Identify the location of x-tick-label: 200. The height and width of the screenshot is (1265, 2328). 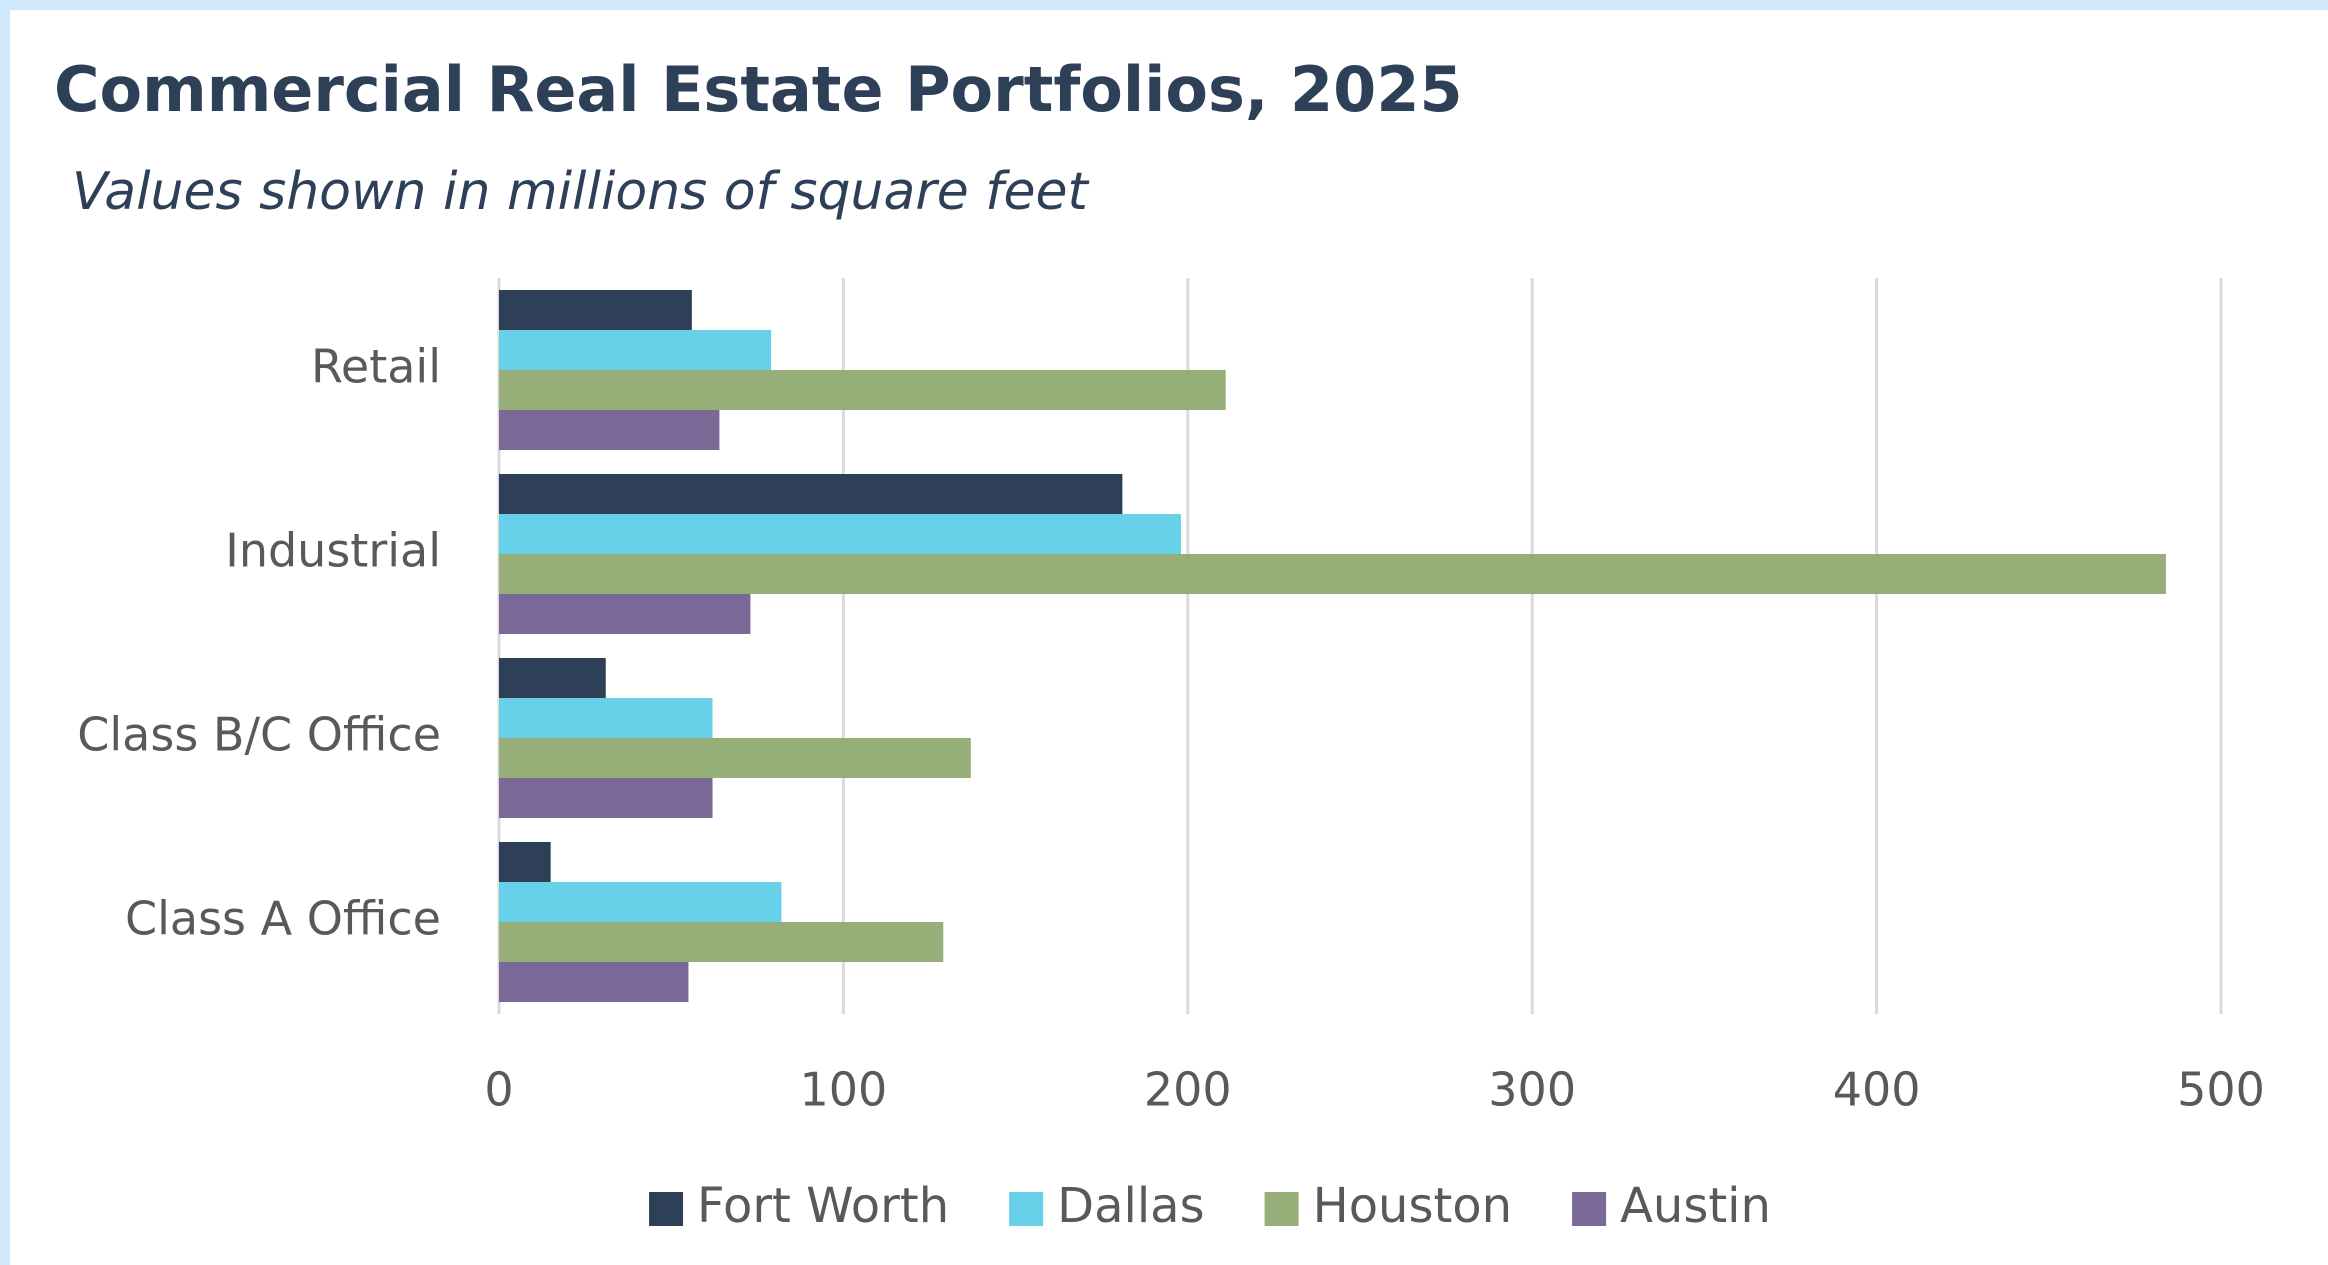
(1188, 1090).